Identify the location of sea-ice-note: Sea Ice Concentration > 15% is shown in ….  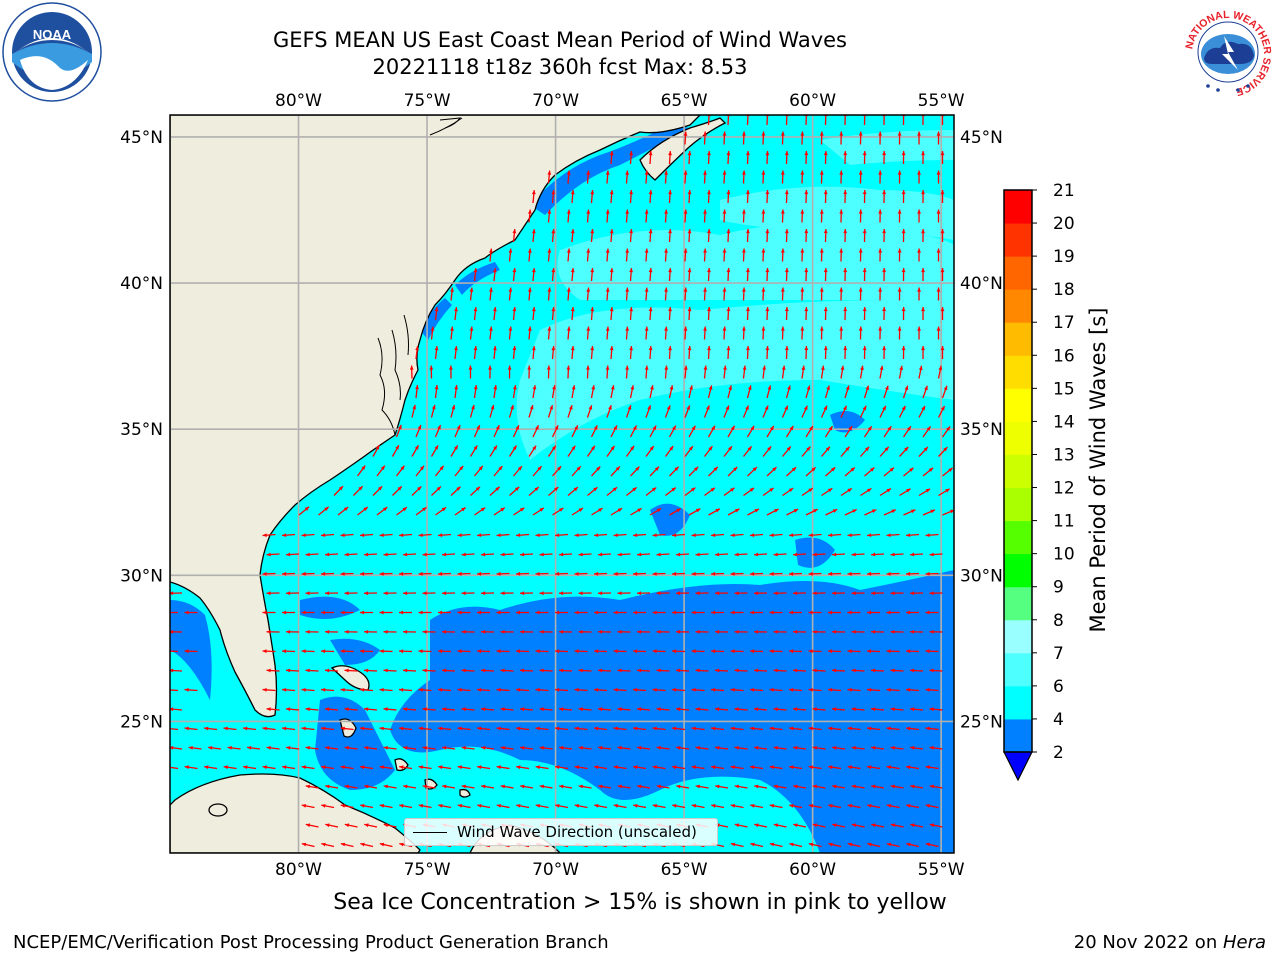
(640, 902).